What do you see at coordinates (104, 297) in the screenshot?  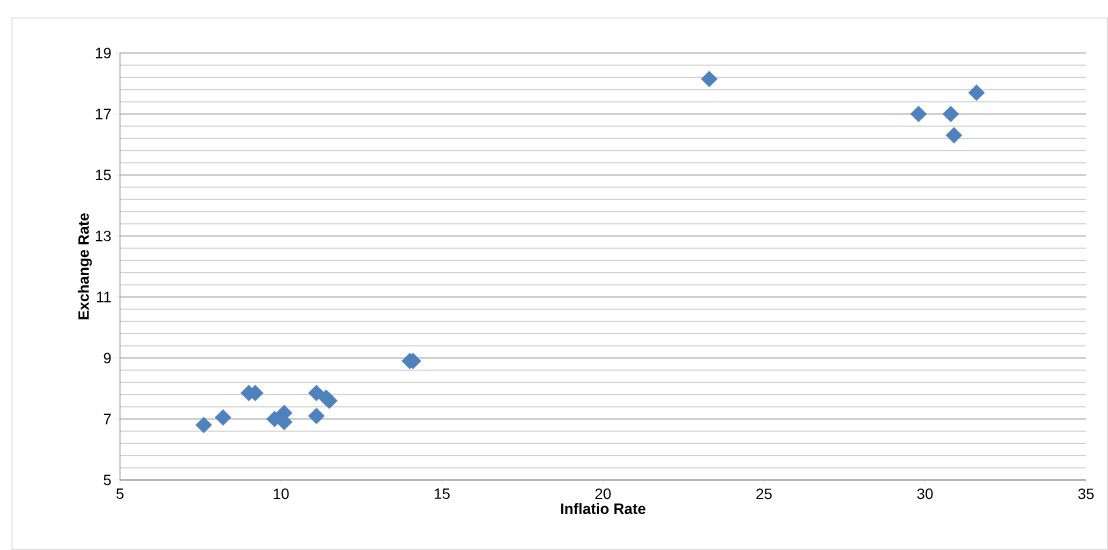 I see `y-tick-label: 11` at bounding box center [104, 297].